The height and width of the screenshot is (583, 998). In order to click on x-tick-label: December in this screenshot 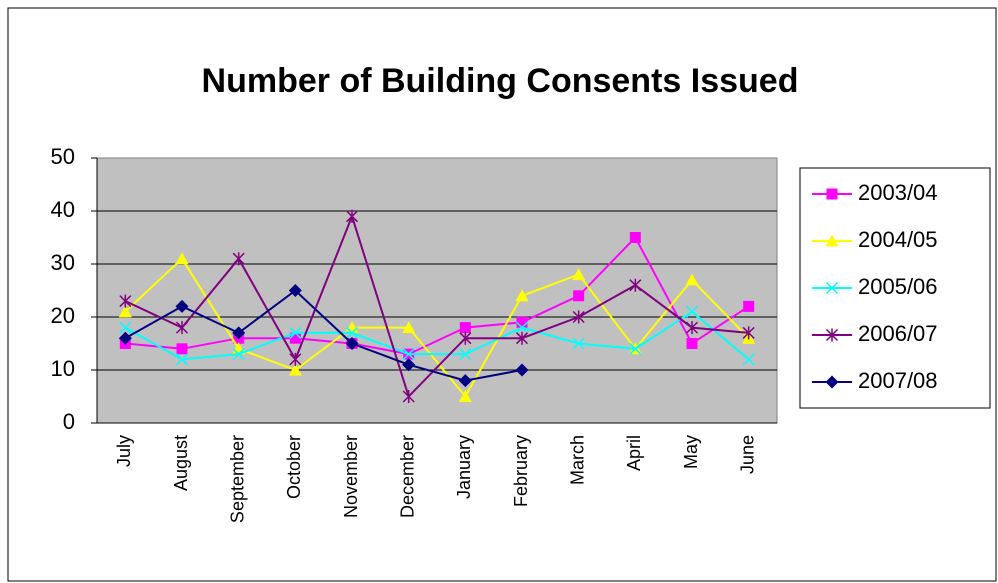, I will do `click(407, 476)`.